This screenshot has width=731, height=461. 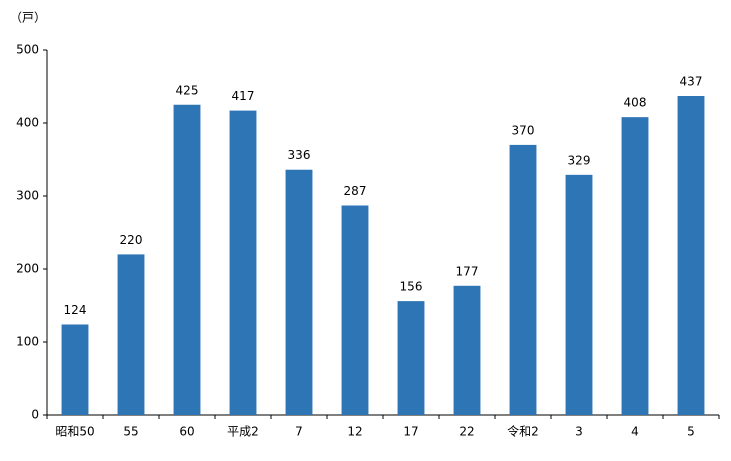 I want to click on x-tick-label: 55, so click(x=130, y=432).